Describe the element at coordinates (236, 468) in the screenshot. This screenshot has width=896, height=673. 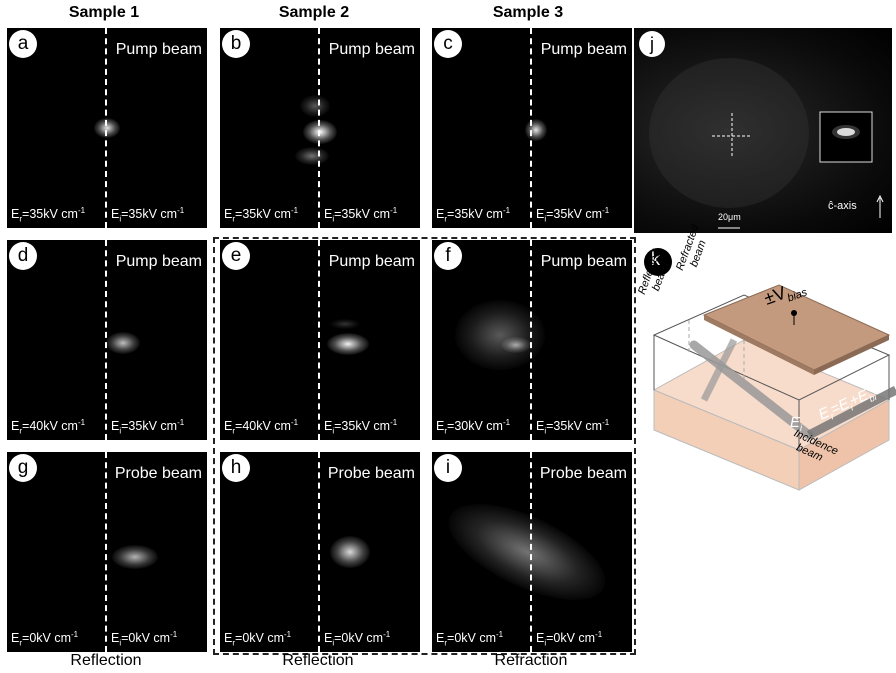
I see `panel-letter-h: h` at that location.